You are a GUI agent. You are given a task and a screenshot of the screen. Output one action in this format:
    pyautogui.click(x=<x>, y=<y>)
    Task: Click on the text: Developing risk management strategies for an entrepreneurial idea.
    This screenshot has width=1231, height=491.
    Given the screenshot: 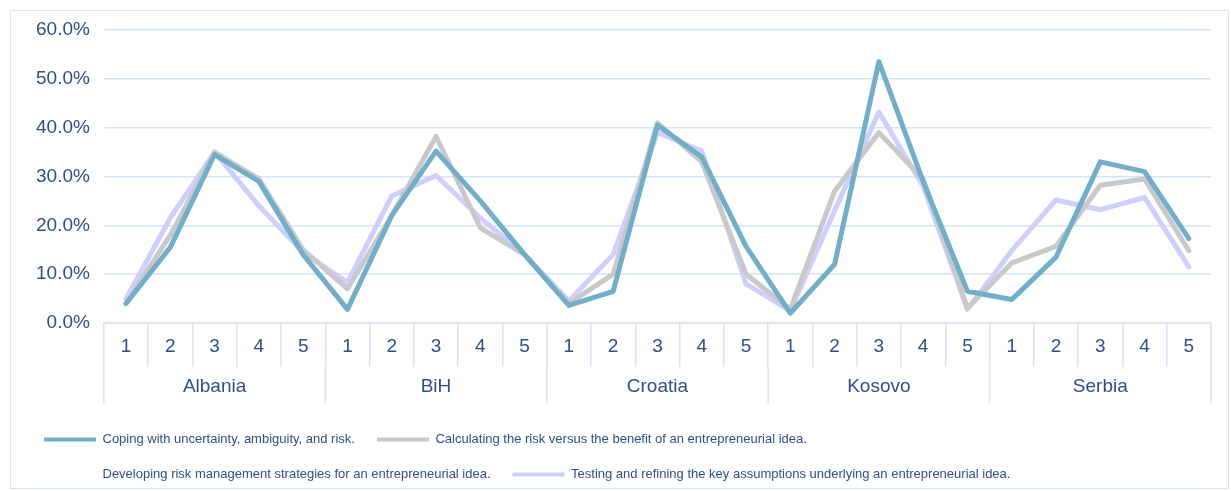 What is the action you would take?
    pyautogui.click(x=296, y=474)
    